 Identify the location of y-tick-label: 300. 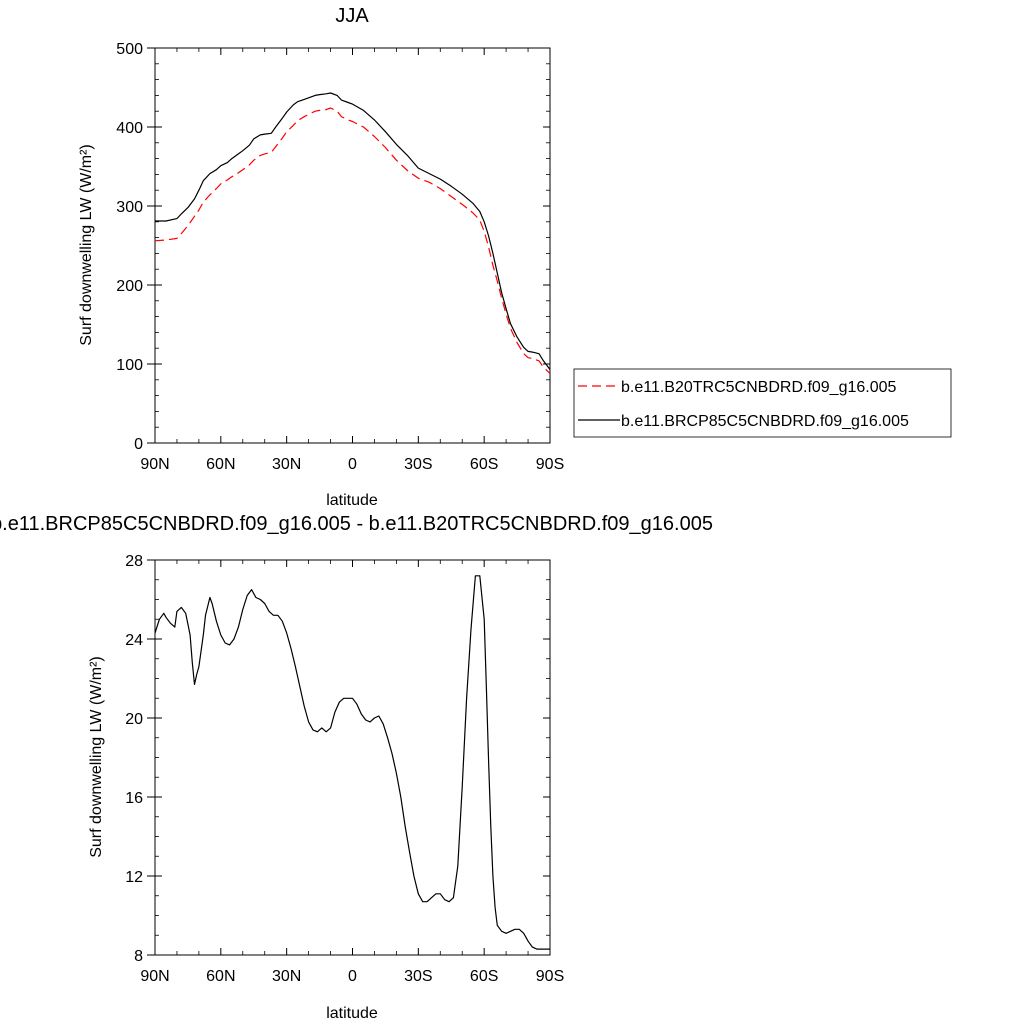
(129, 207).